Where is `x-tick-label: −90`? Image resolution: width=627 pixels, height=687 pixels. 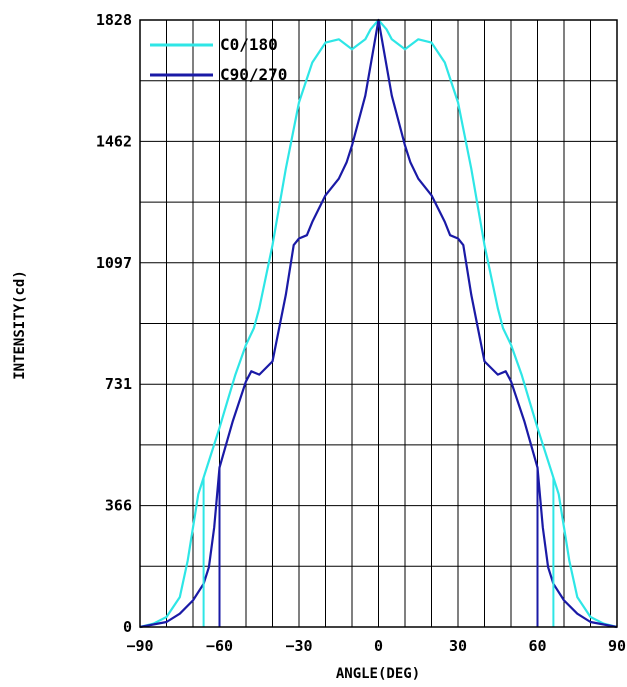
x-tick-label: −90 is located at coordinates (139, 646).